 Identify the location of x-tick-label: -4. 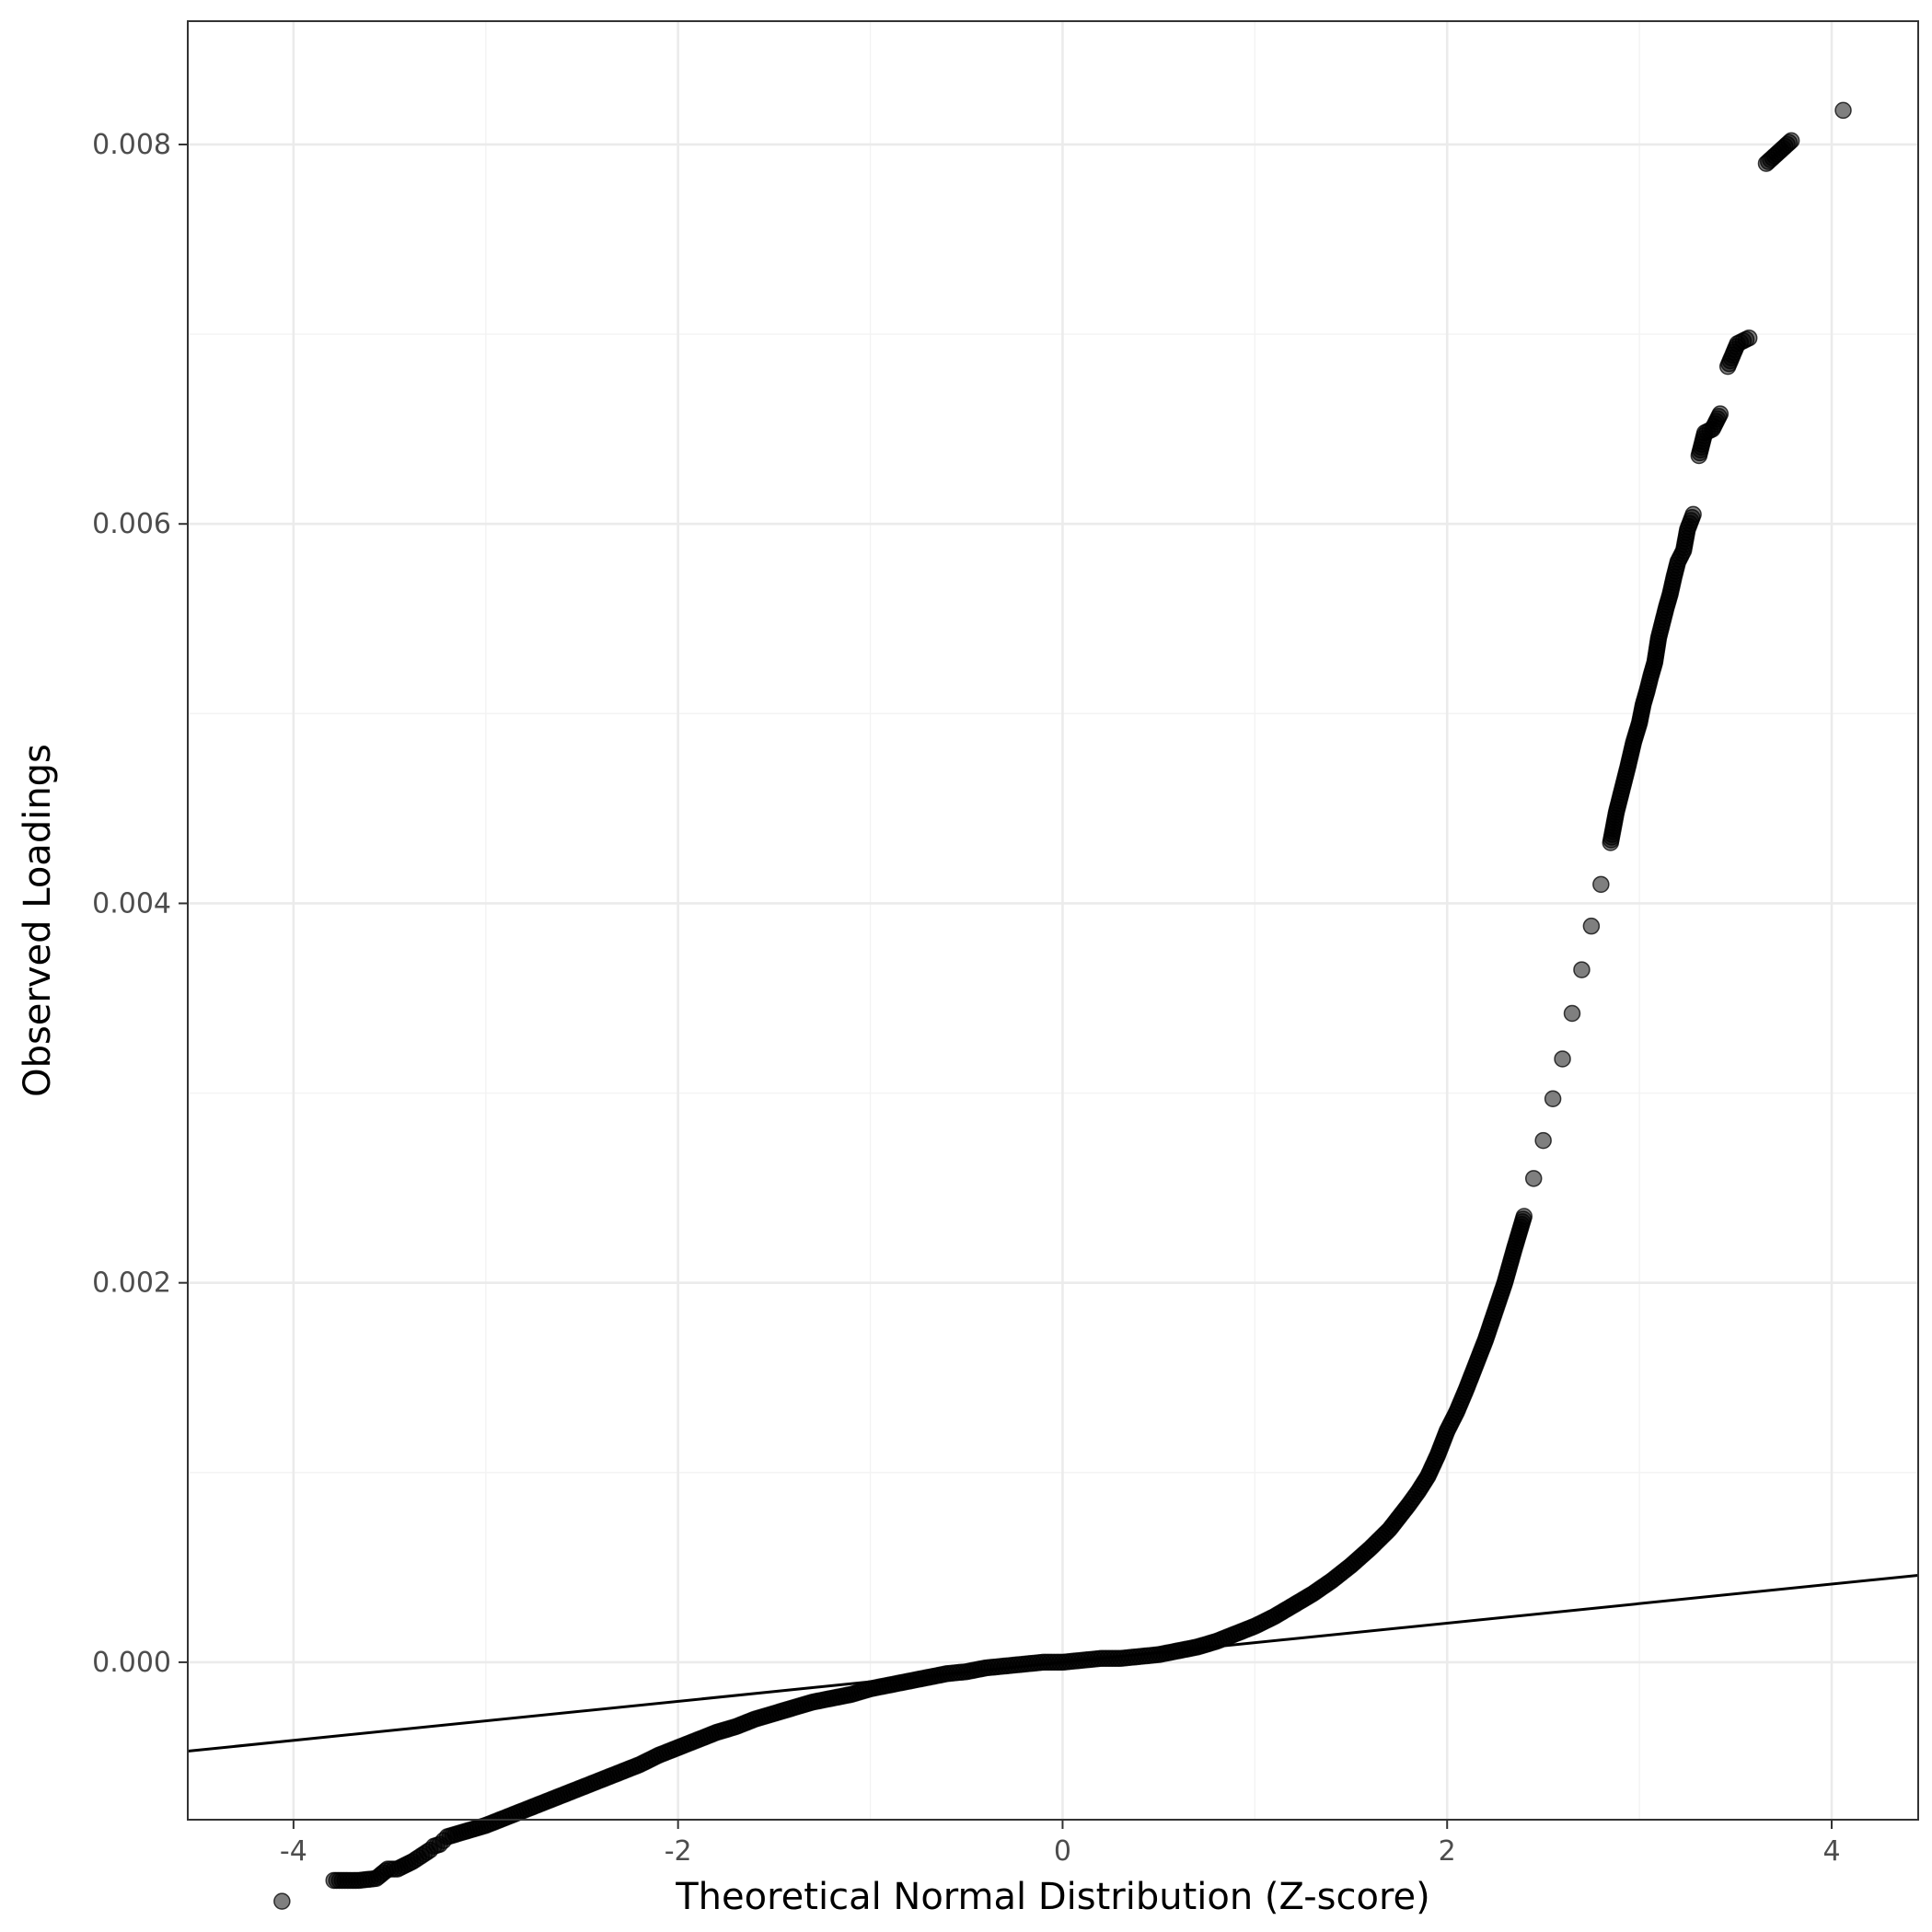
(294, 1852).